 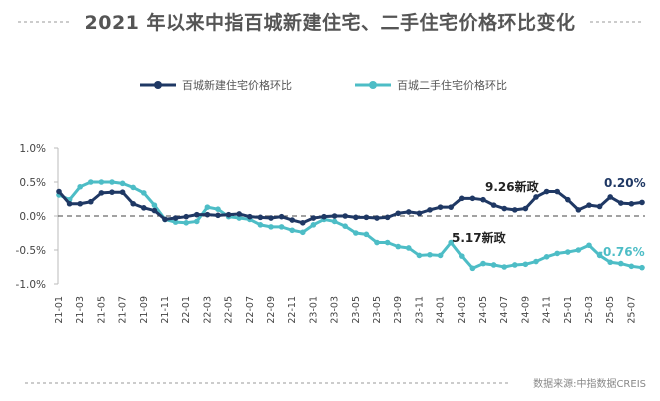 I want to click on x-tick-label: 21-05, so click(x=101, y=310).